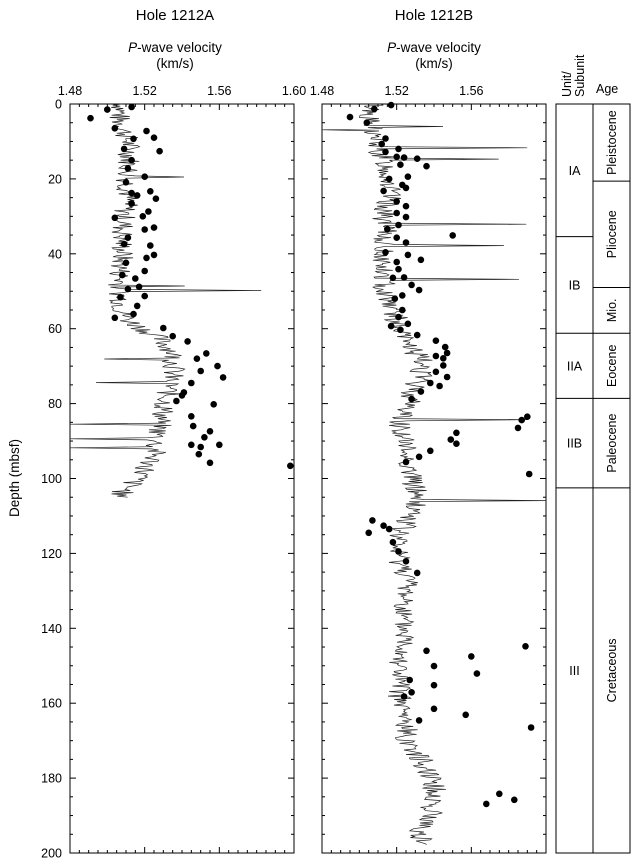 The height and width of the screenshot is (861, 639). Describe the element at coordinates (575, 171) in the screenshot. I see `unit-label: IA` at that location.